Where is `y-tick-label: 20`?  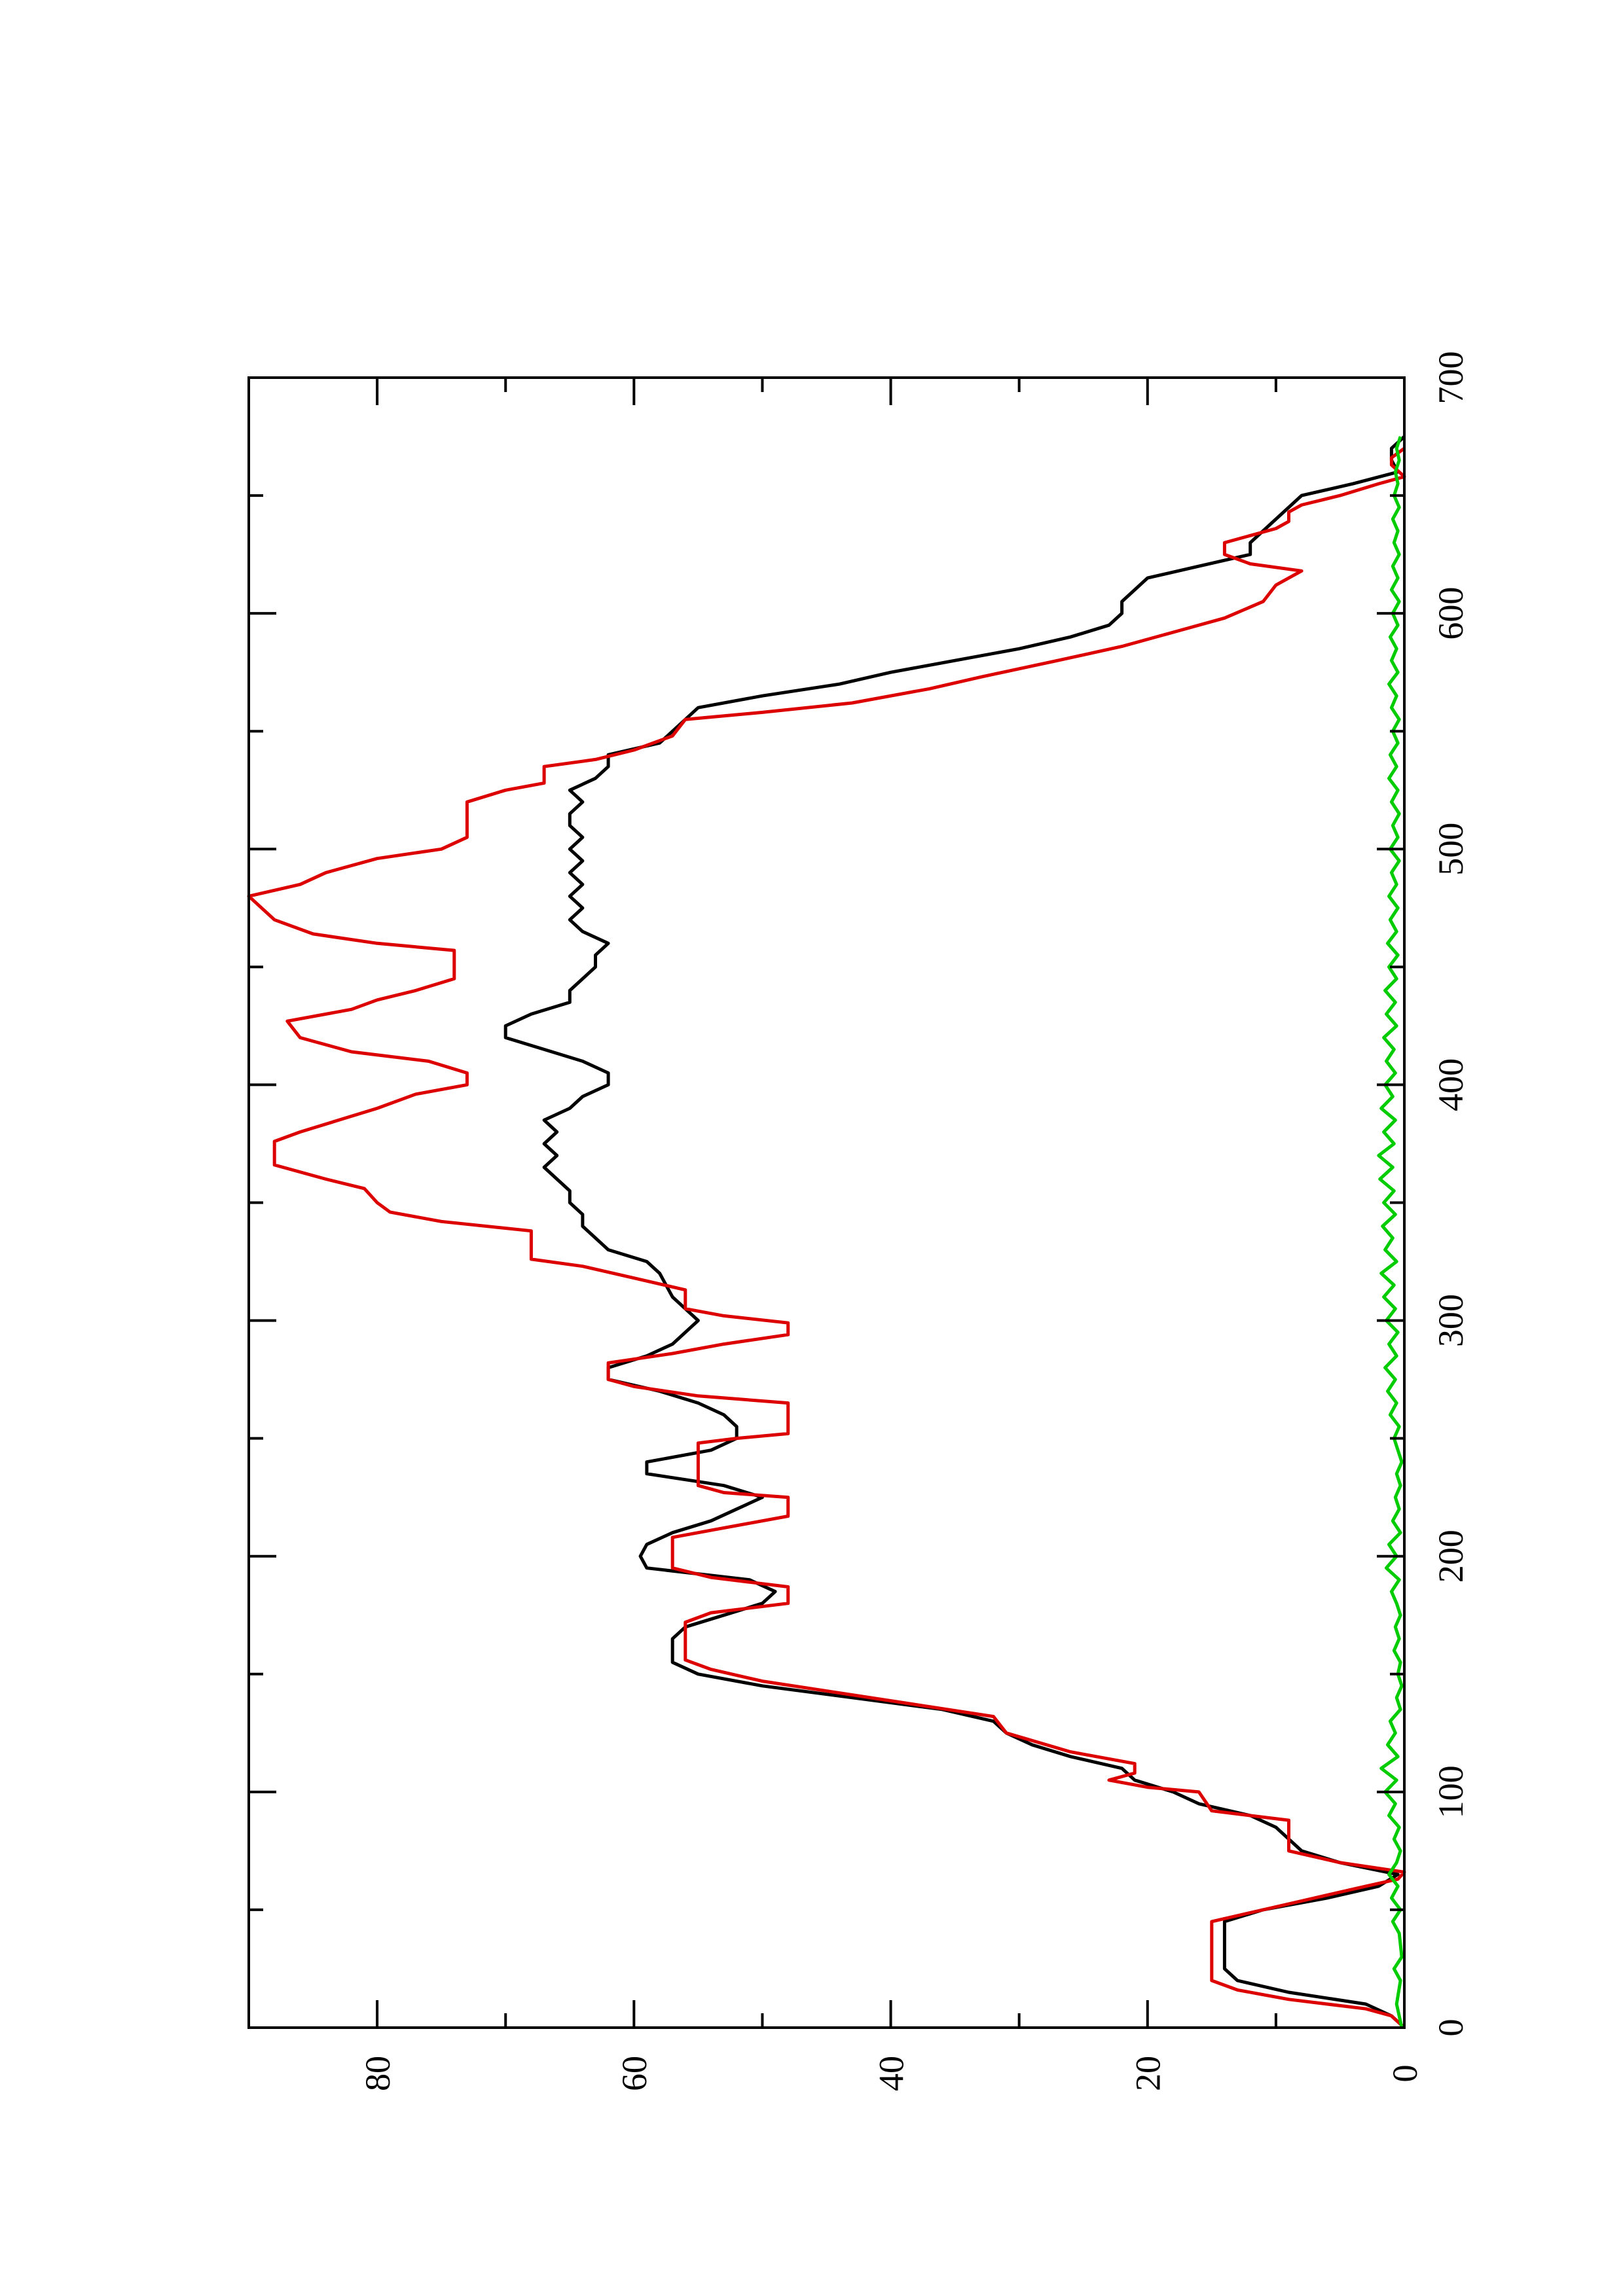 y-tick-label: 20 is located at coordinates (1148, 2073).